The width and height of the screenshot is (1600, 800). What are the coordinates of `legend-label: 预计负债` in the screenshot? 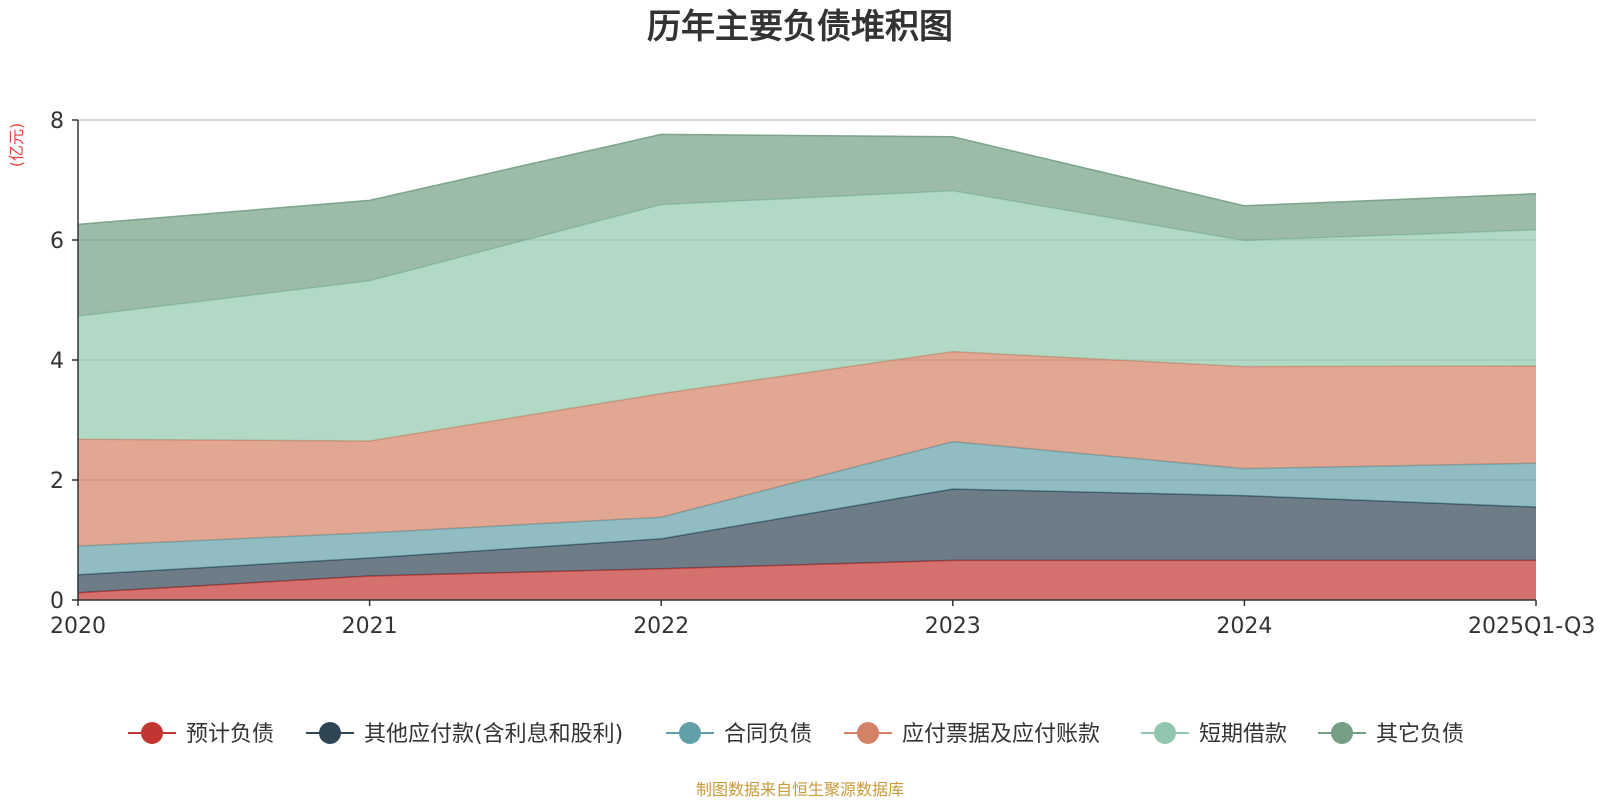 It's located at (230, 734).